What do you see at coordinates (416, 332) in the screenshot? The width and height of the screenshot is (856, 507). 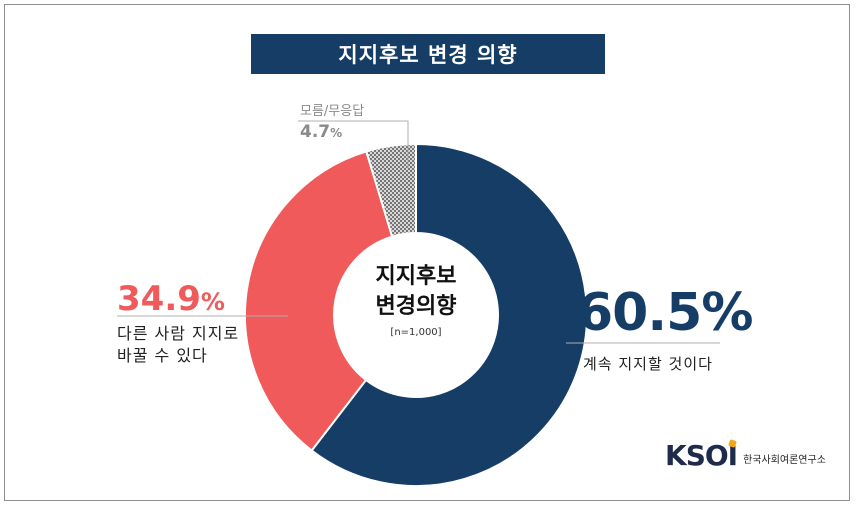 I see `sample-size-note: [n=1,000]` at bounding box center [416, 332].